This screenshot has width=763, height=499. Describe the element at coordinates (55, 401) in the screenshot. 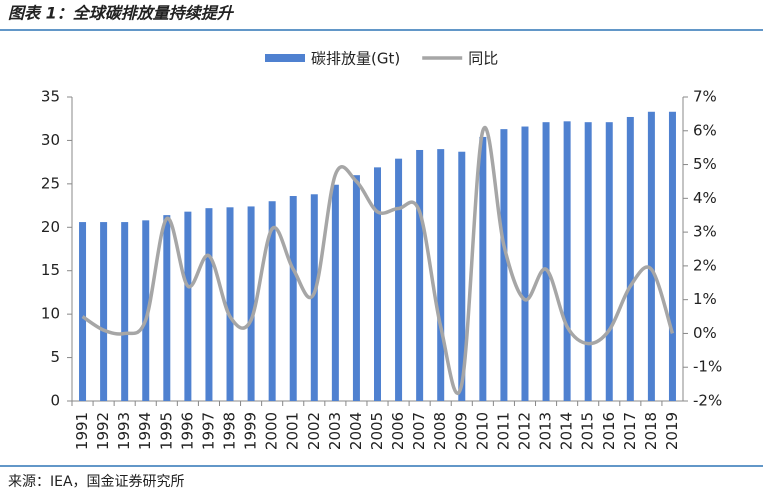

I see `y-tick-label: 0` at that location.